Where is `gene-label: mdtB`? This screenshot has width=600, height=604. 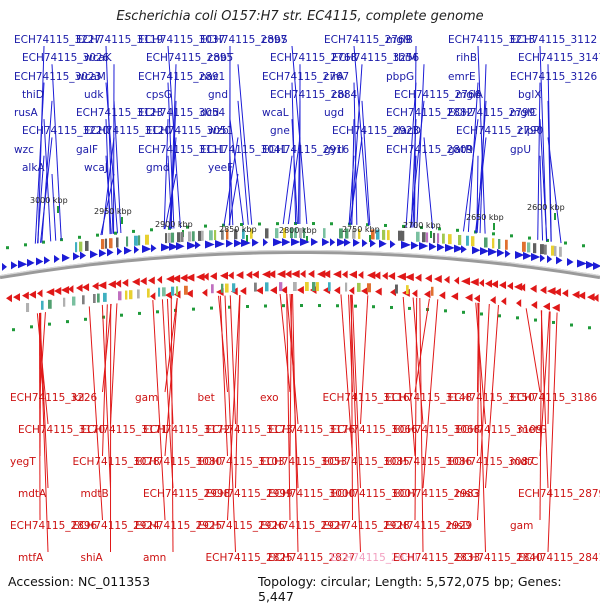
gene-label: mdtB is located at coordinates (95, 494).